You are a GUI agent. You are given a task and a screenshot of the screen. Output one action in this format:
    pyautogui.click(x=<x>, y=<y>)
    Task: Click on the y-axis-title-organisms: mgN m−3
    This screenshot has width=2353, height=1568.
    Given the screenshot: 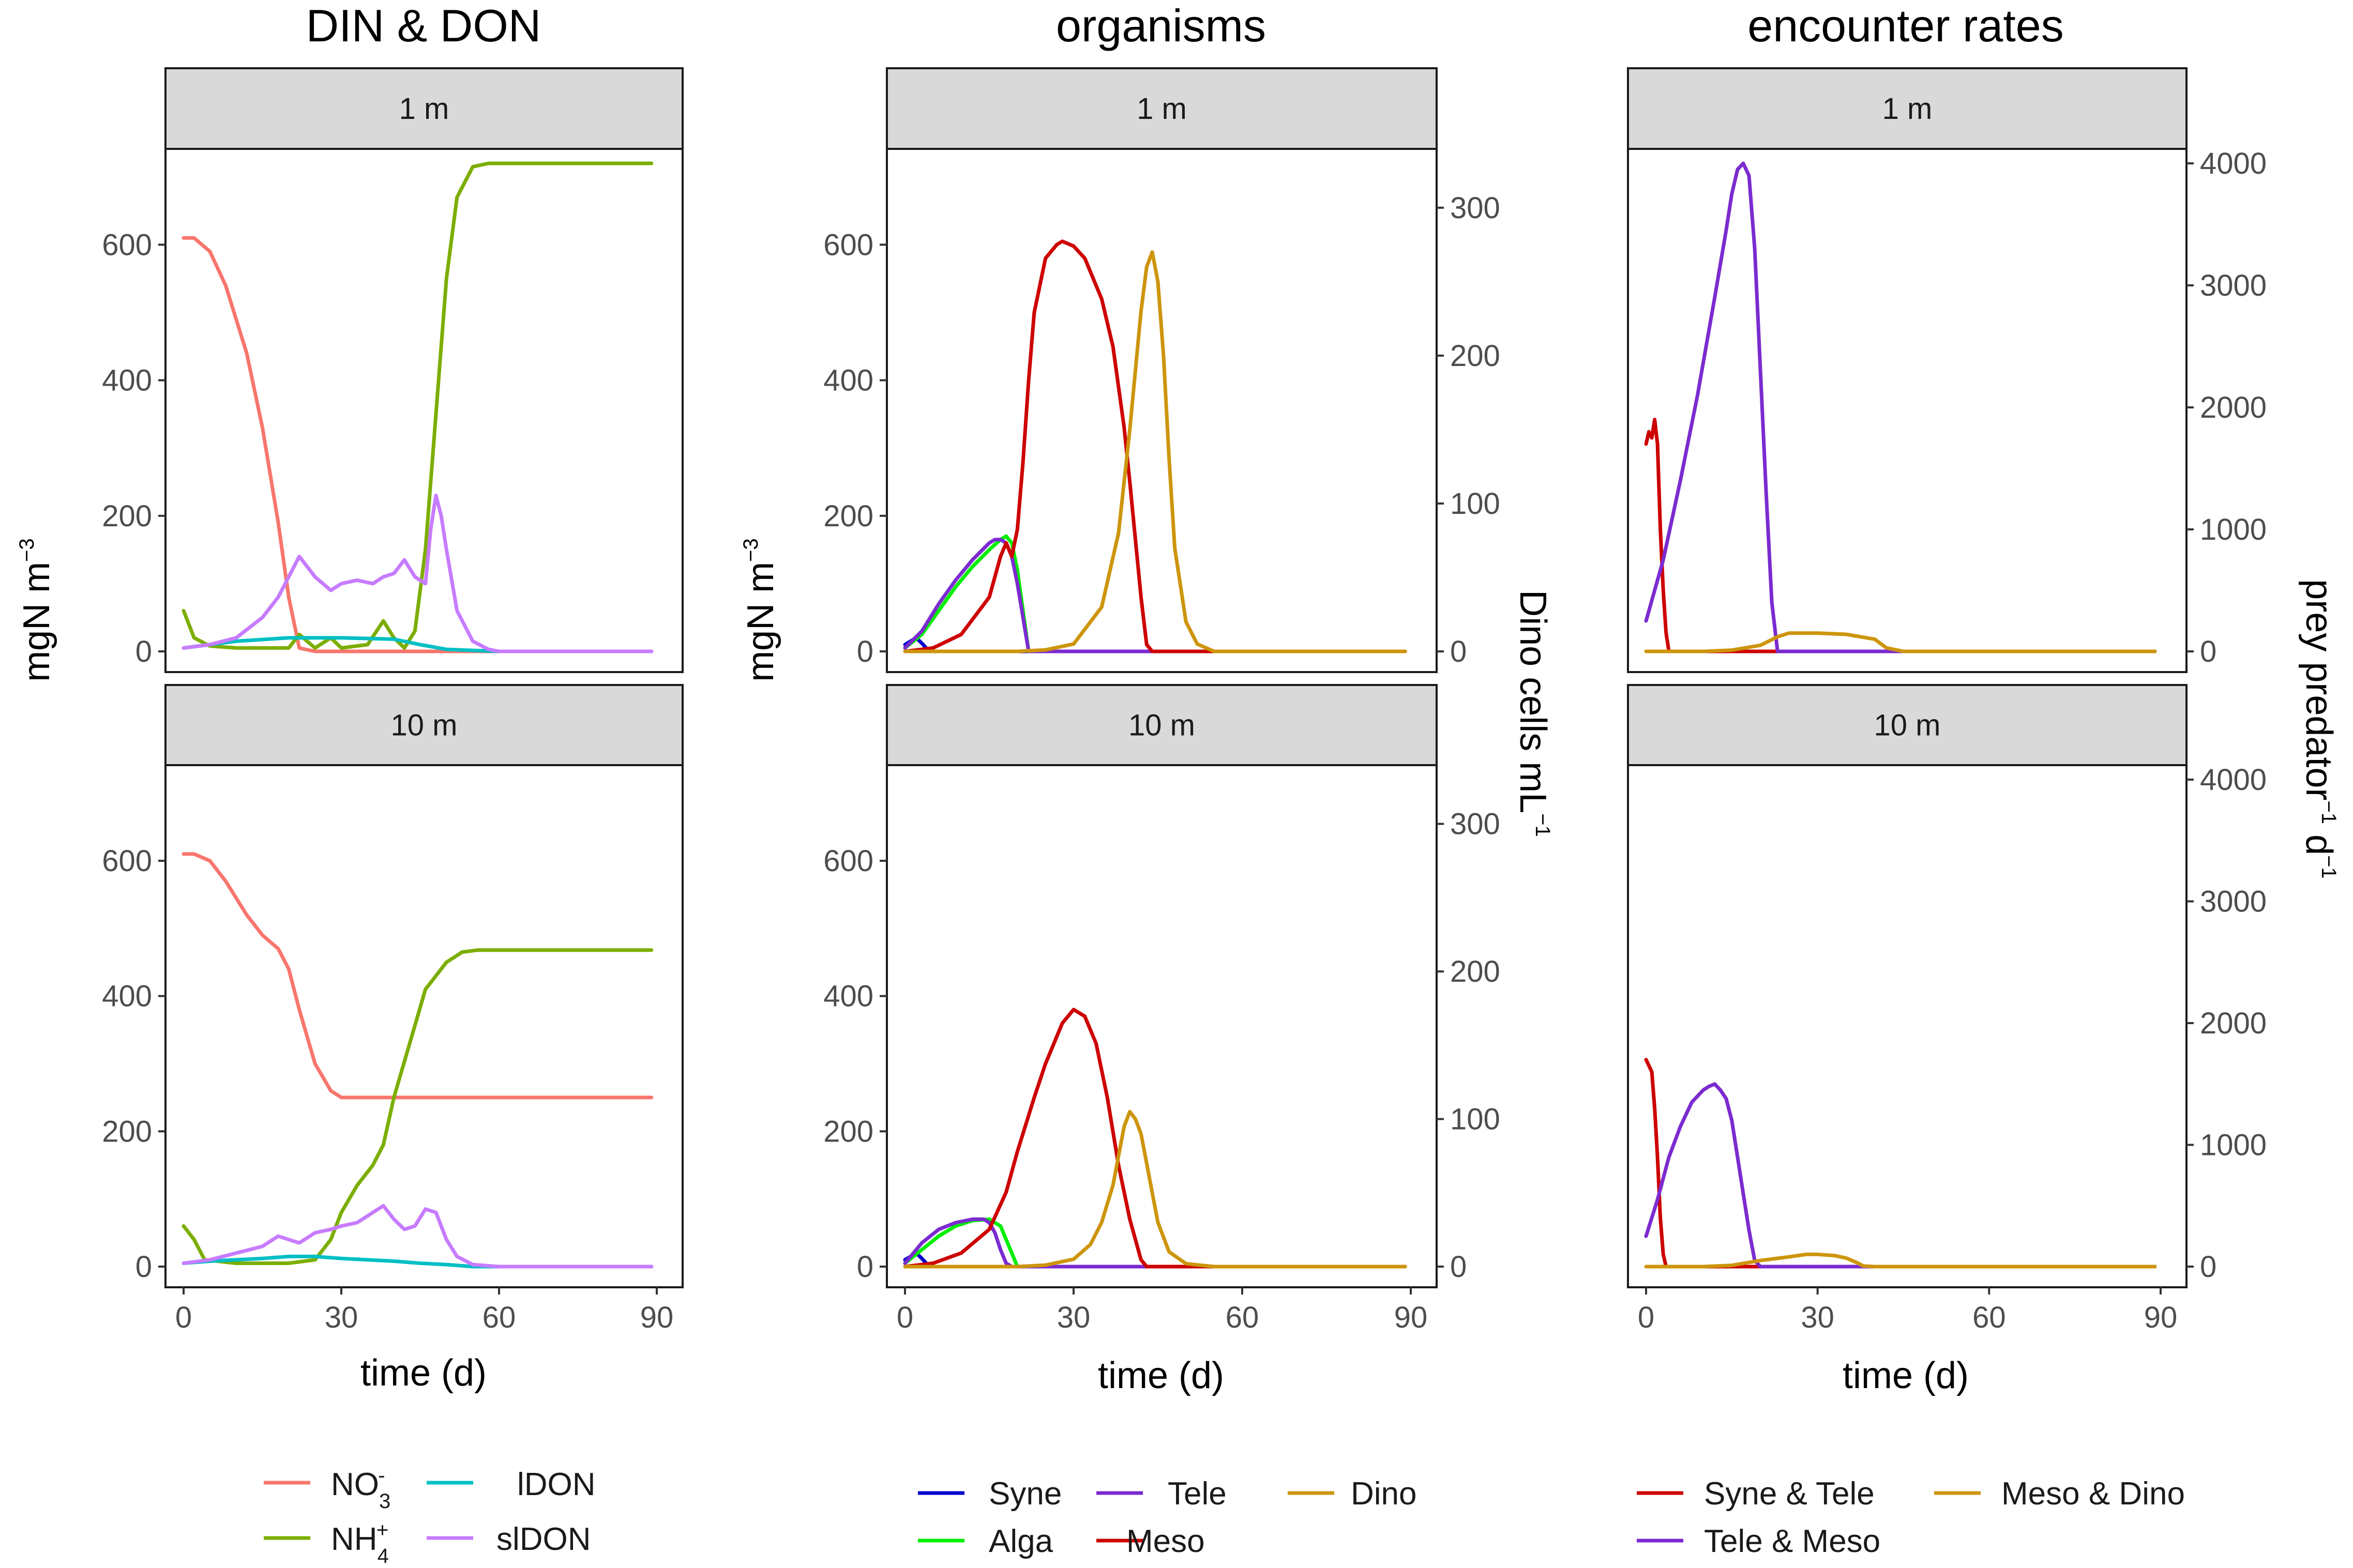 What is the action you would take?
    pyautogui.click(x=760, y=610)
    